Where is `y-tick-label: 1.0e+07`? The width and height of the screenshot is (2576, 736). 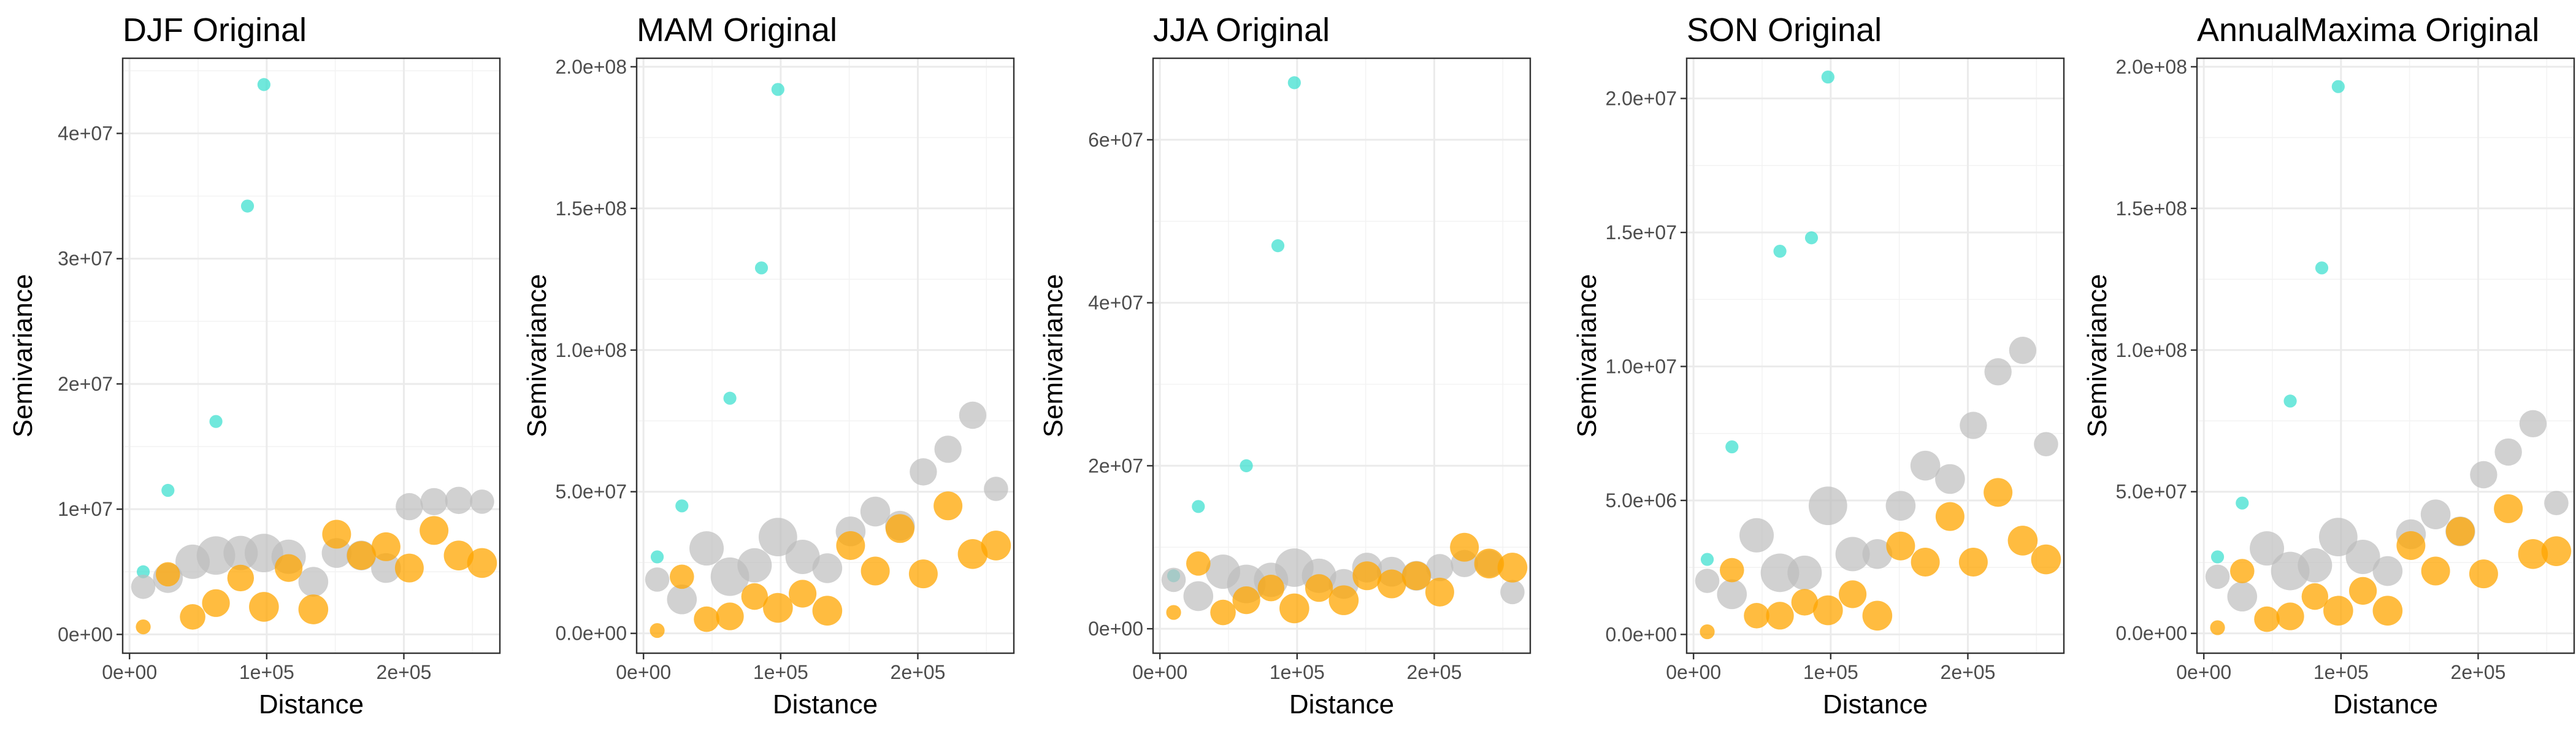 y-tick-label: 1.0e+07 is located at coordinates (1641, 366).